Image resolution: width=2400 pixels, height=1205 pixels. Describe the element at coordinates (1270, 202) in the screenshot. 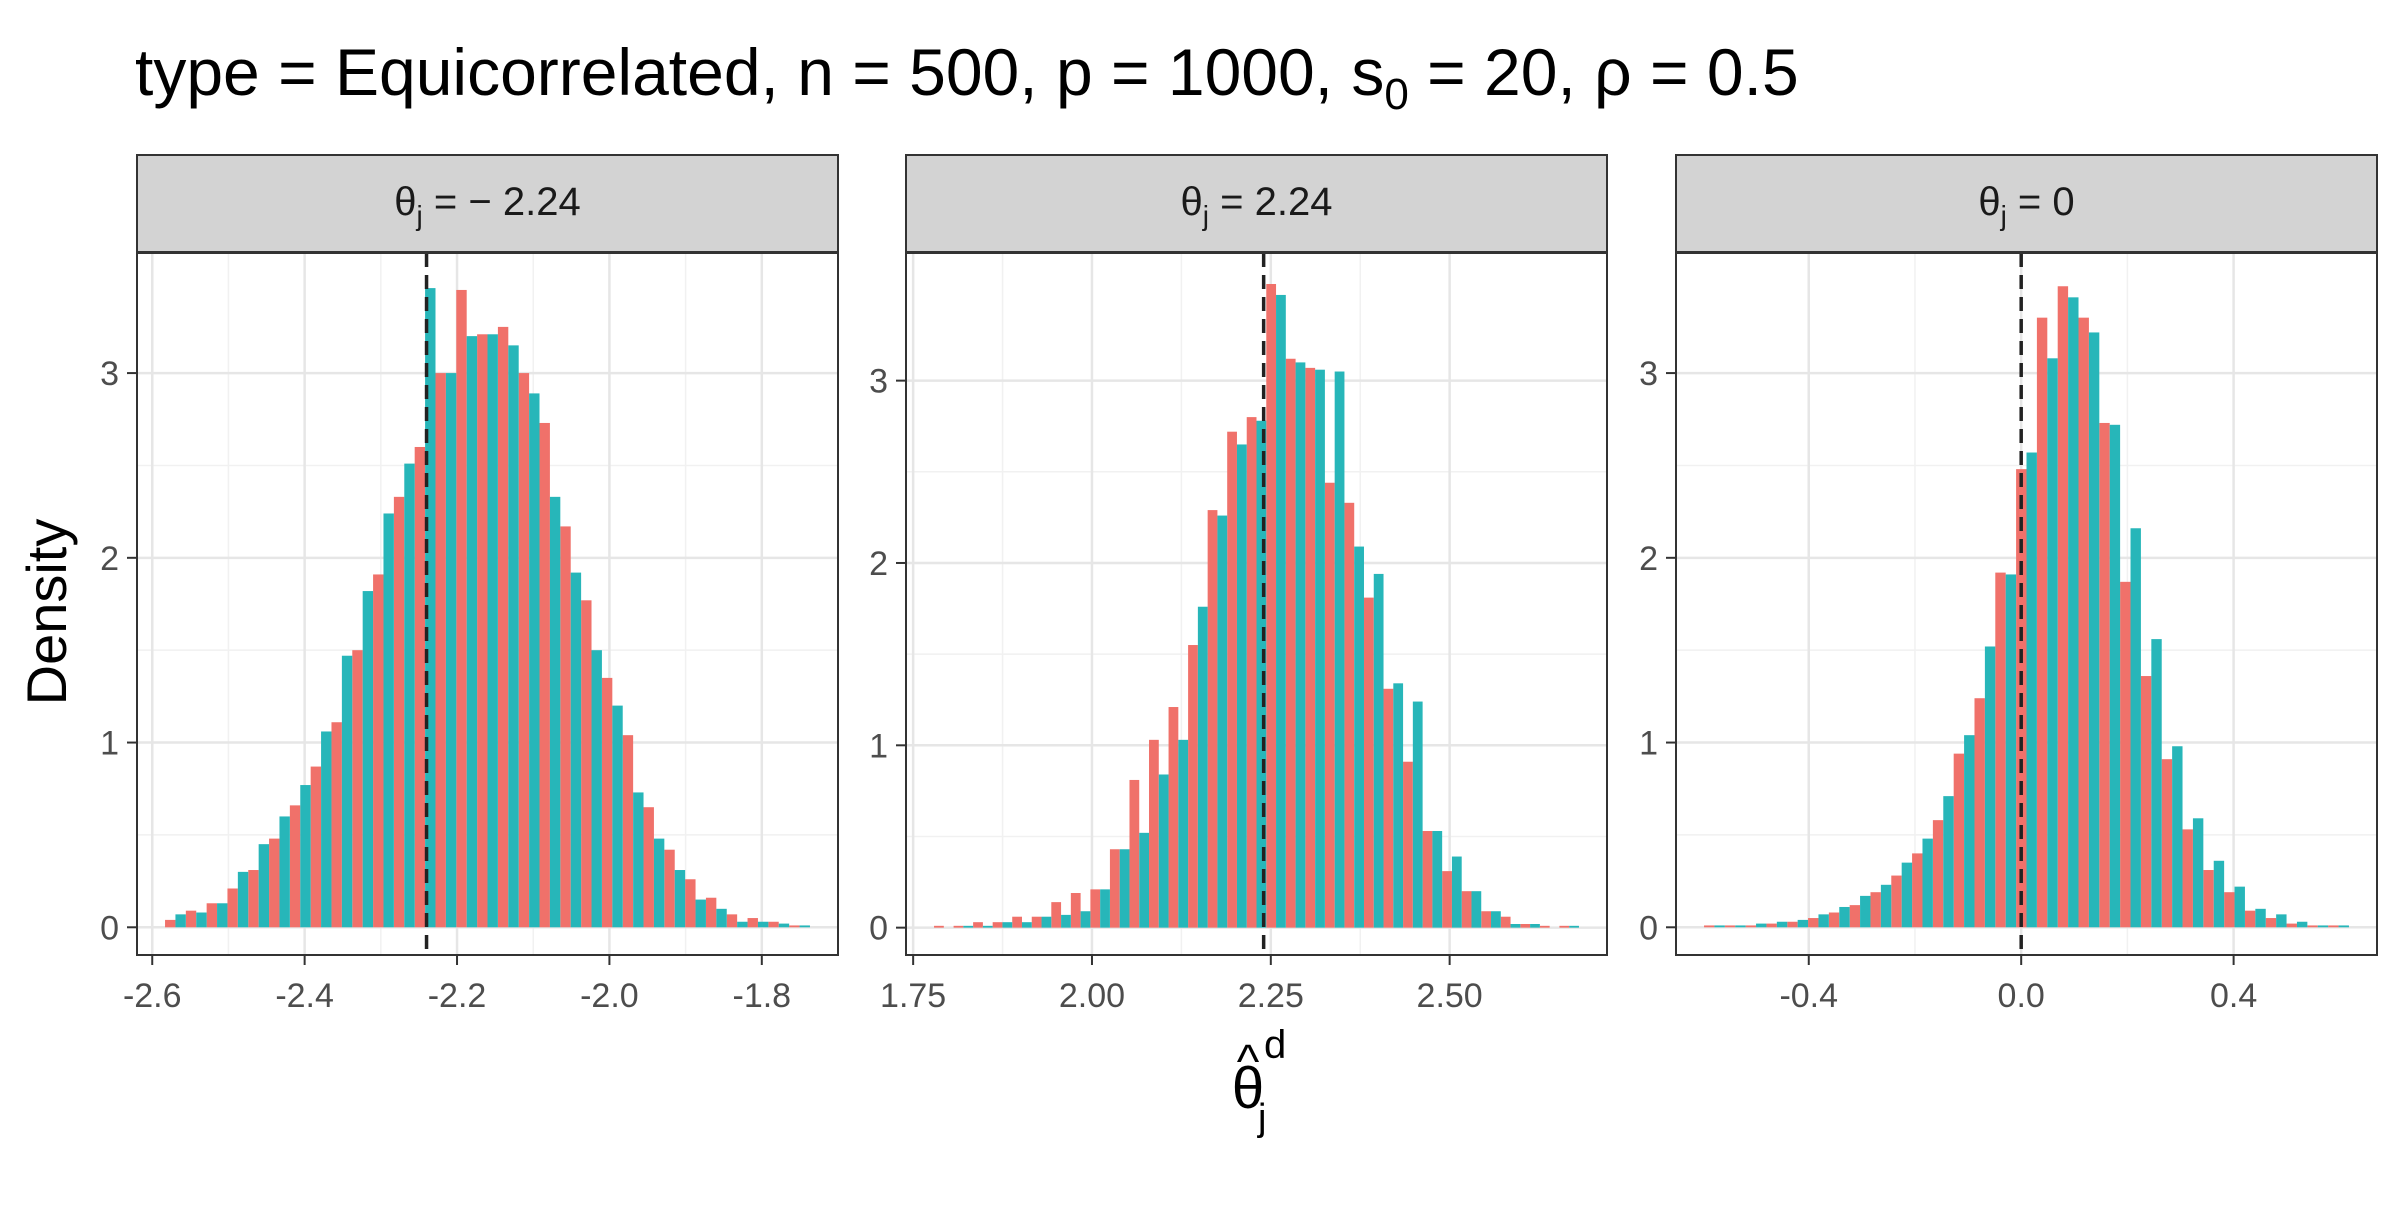

I see `facet-label-value: = 2.24` at that location.